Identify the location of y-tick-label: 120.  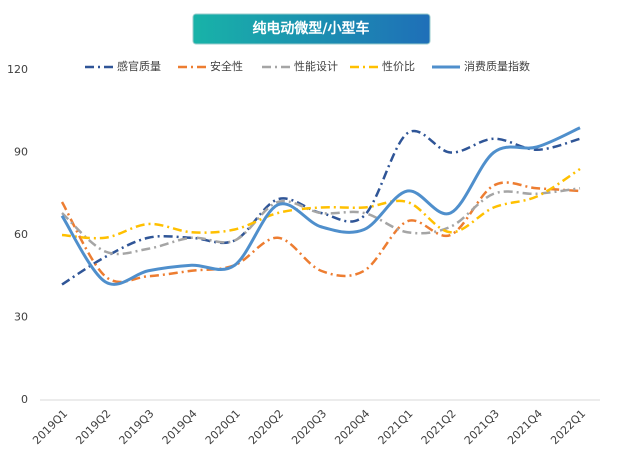
(17, 69).